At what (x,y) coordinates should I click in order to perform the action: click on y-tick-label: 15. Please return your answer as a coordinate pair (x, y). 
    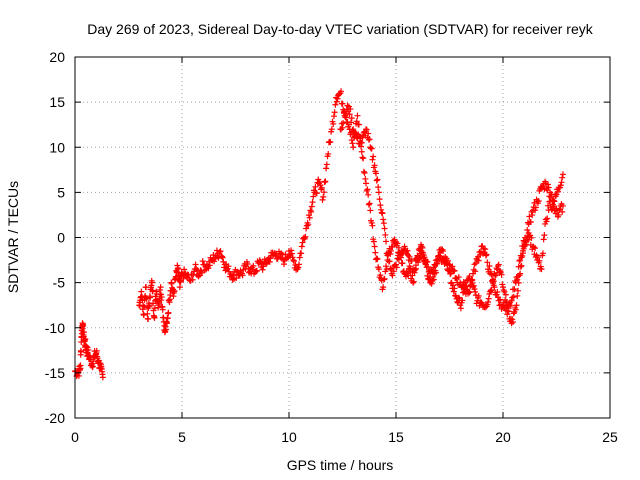
    Looking at the image, I should click on (57, 102).